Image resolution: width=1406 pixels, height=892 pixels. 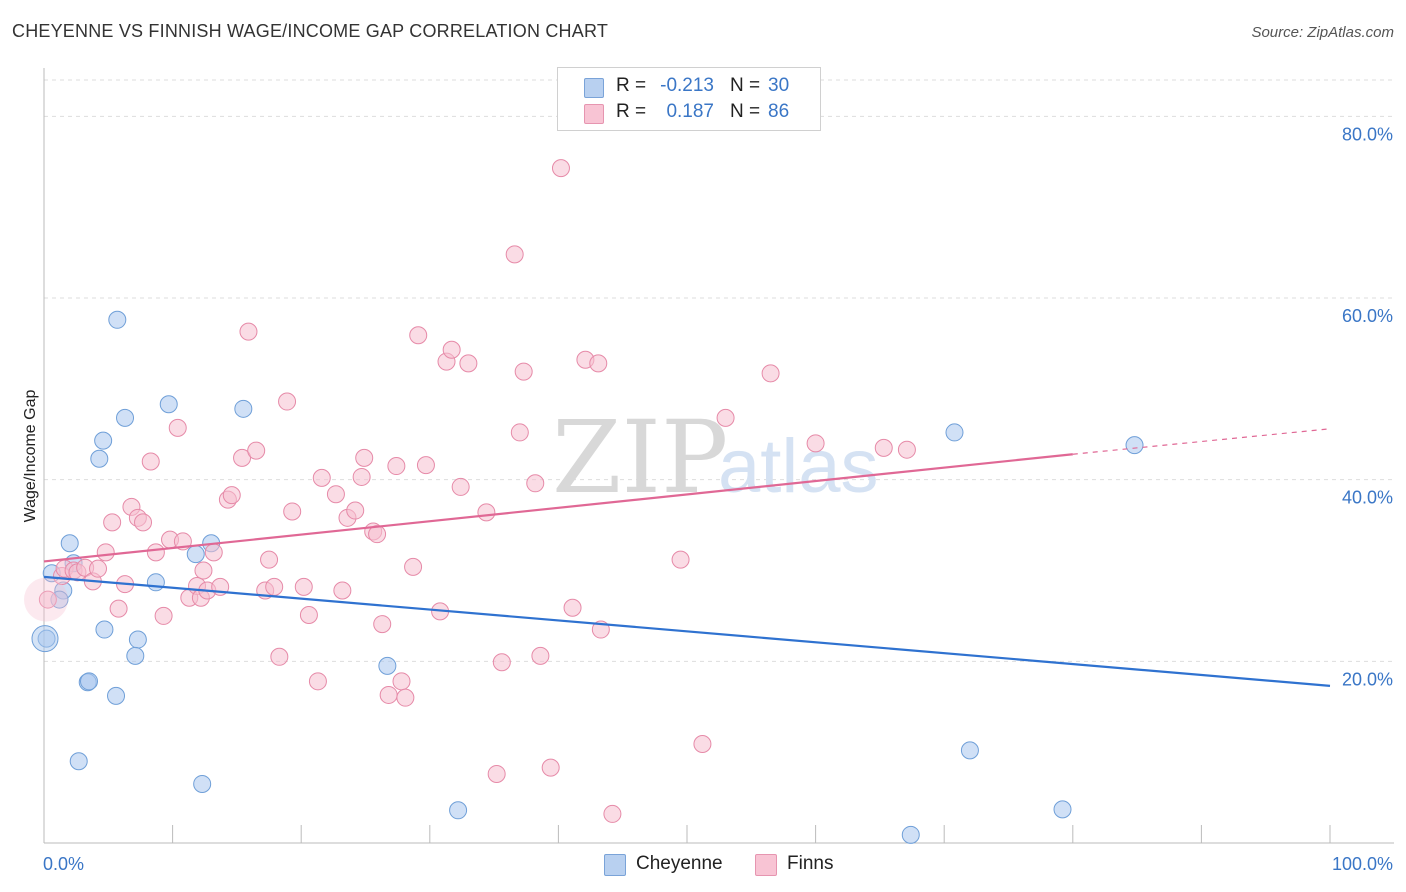 I want to click on y-tick-label: 80.0%, so click(x=1367, y=134).